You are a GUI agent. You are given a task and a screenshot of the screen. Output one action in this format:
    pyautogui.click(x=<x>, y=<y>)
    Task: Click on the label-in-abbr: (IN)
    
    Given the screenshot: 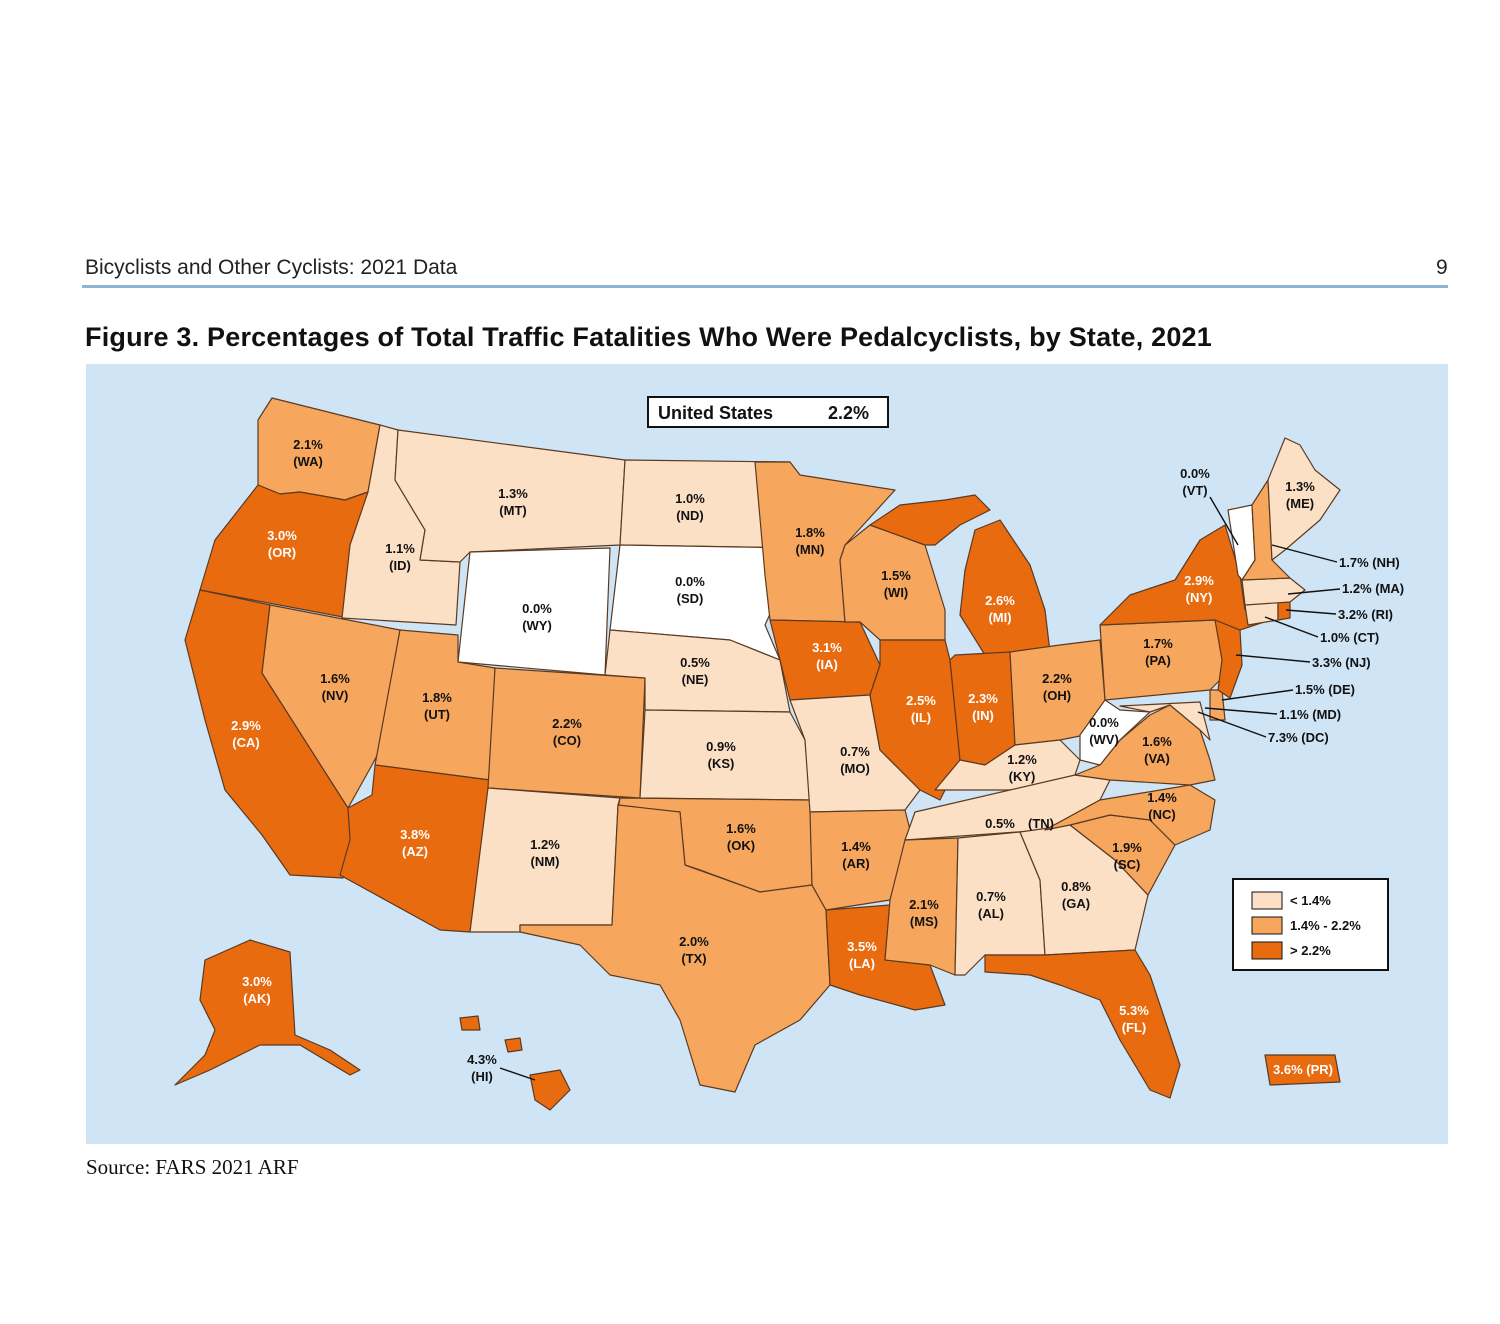 What is the action you would take?
    pyautogui.click(x=983, y=715)
    